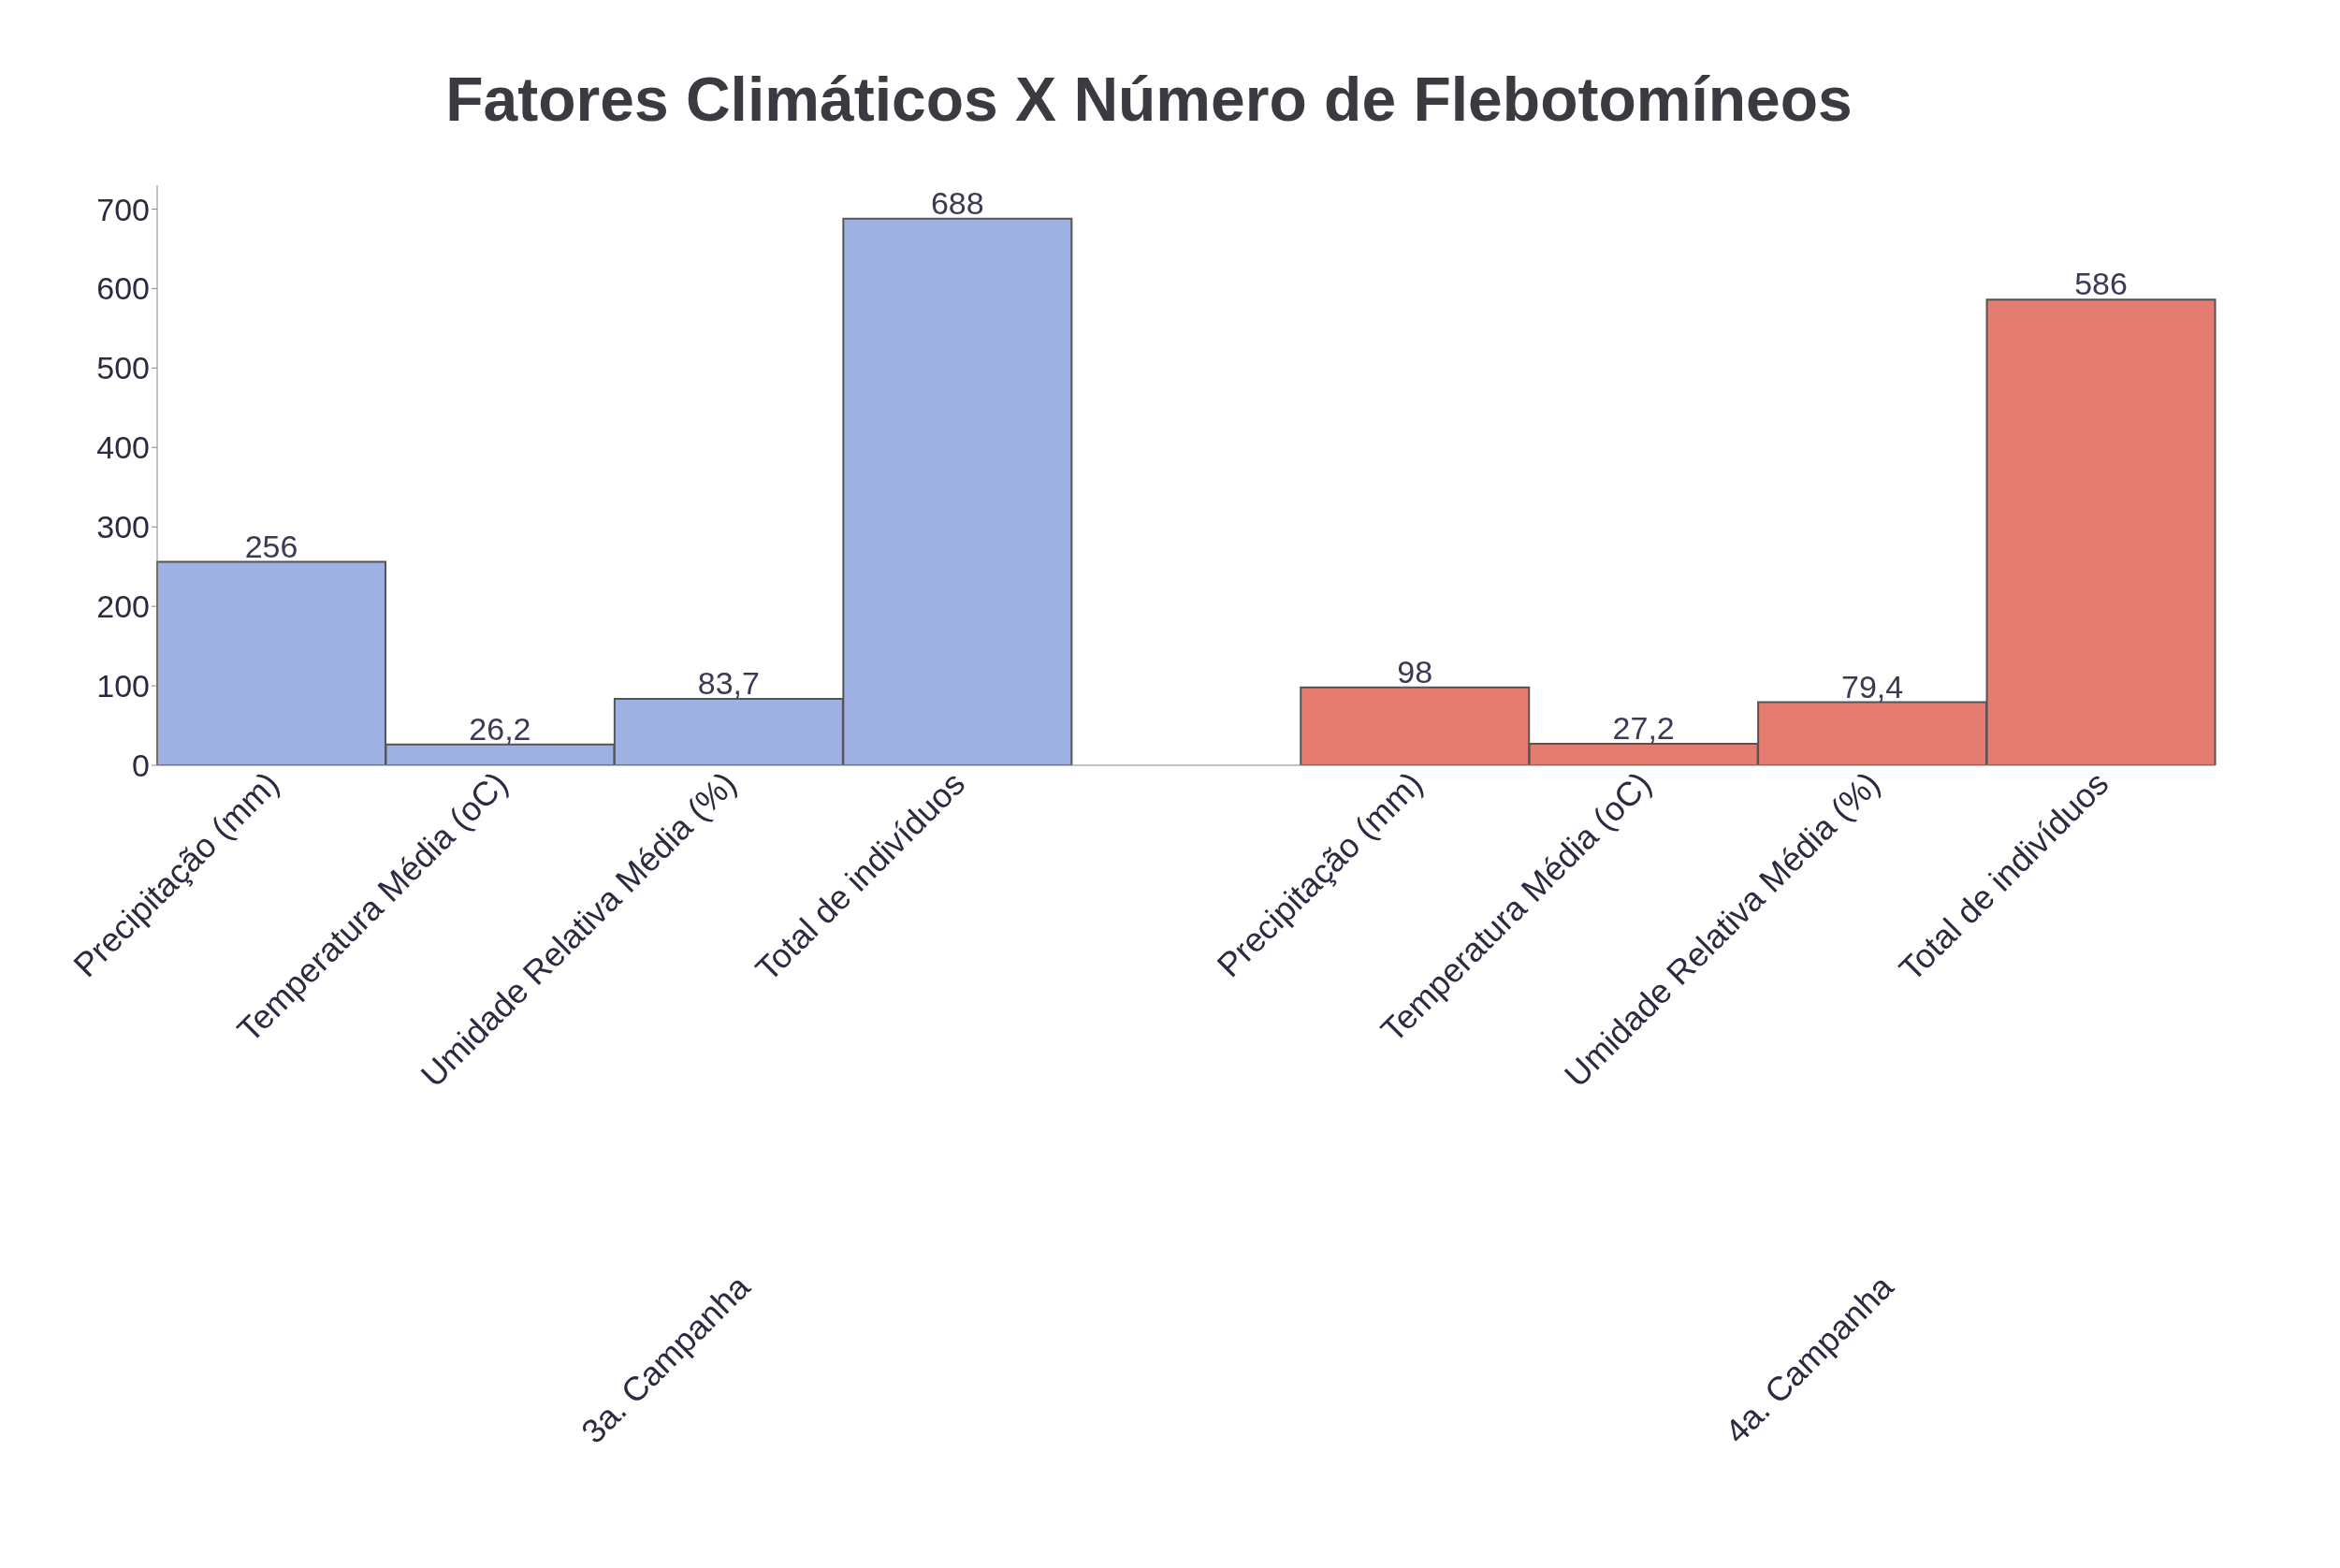 The height and width of the screenshot is (1568, 2340). Describe the element at coordinates (728, 683) in the screenshot. I see `data-label: 83,7` at that location.